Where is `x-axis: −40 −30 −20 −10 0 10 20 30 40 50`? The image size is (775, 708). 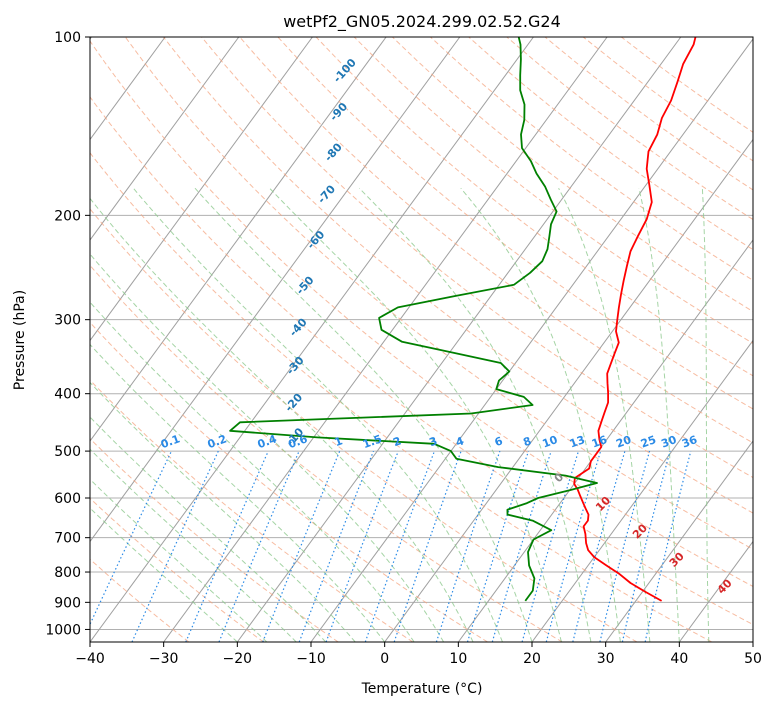 x-axis: −40 −30 −20 −10 0 10 20 30 40 50 is located at coordinates (418, 654).